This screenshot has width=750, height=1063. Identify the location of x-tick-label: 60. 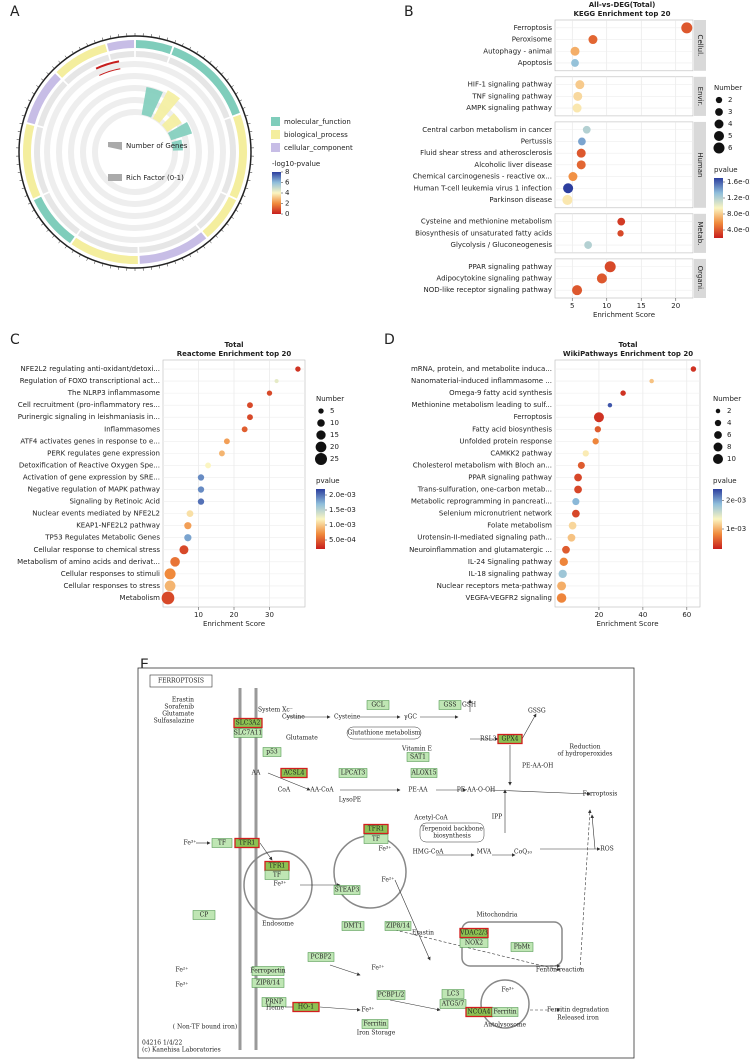
(686, 615).